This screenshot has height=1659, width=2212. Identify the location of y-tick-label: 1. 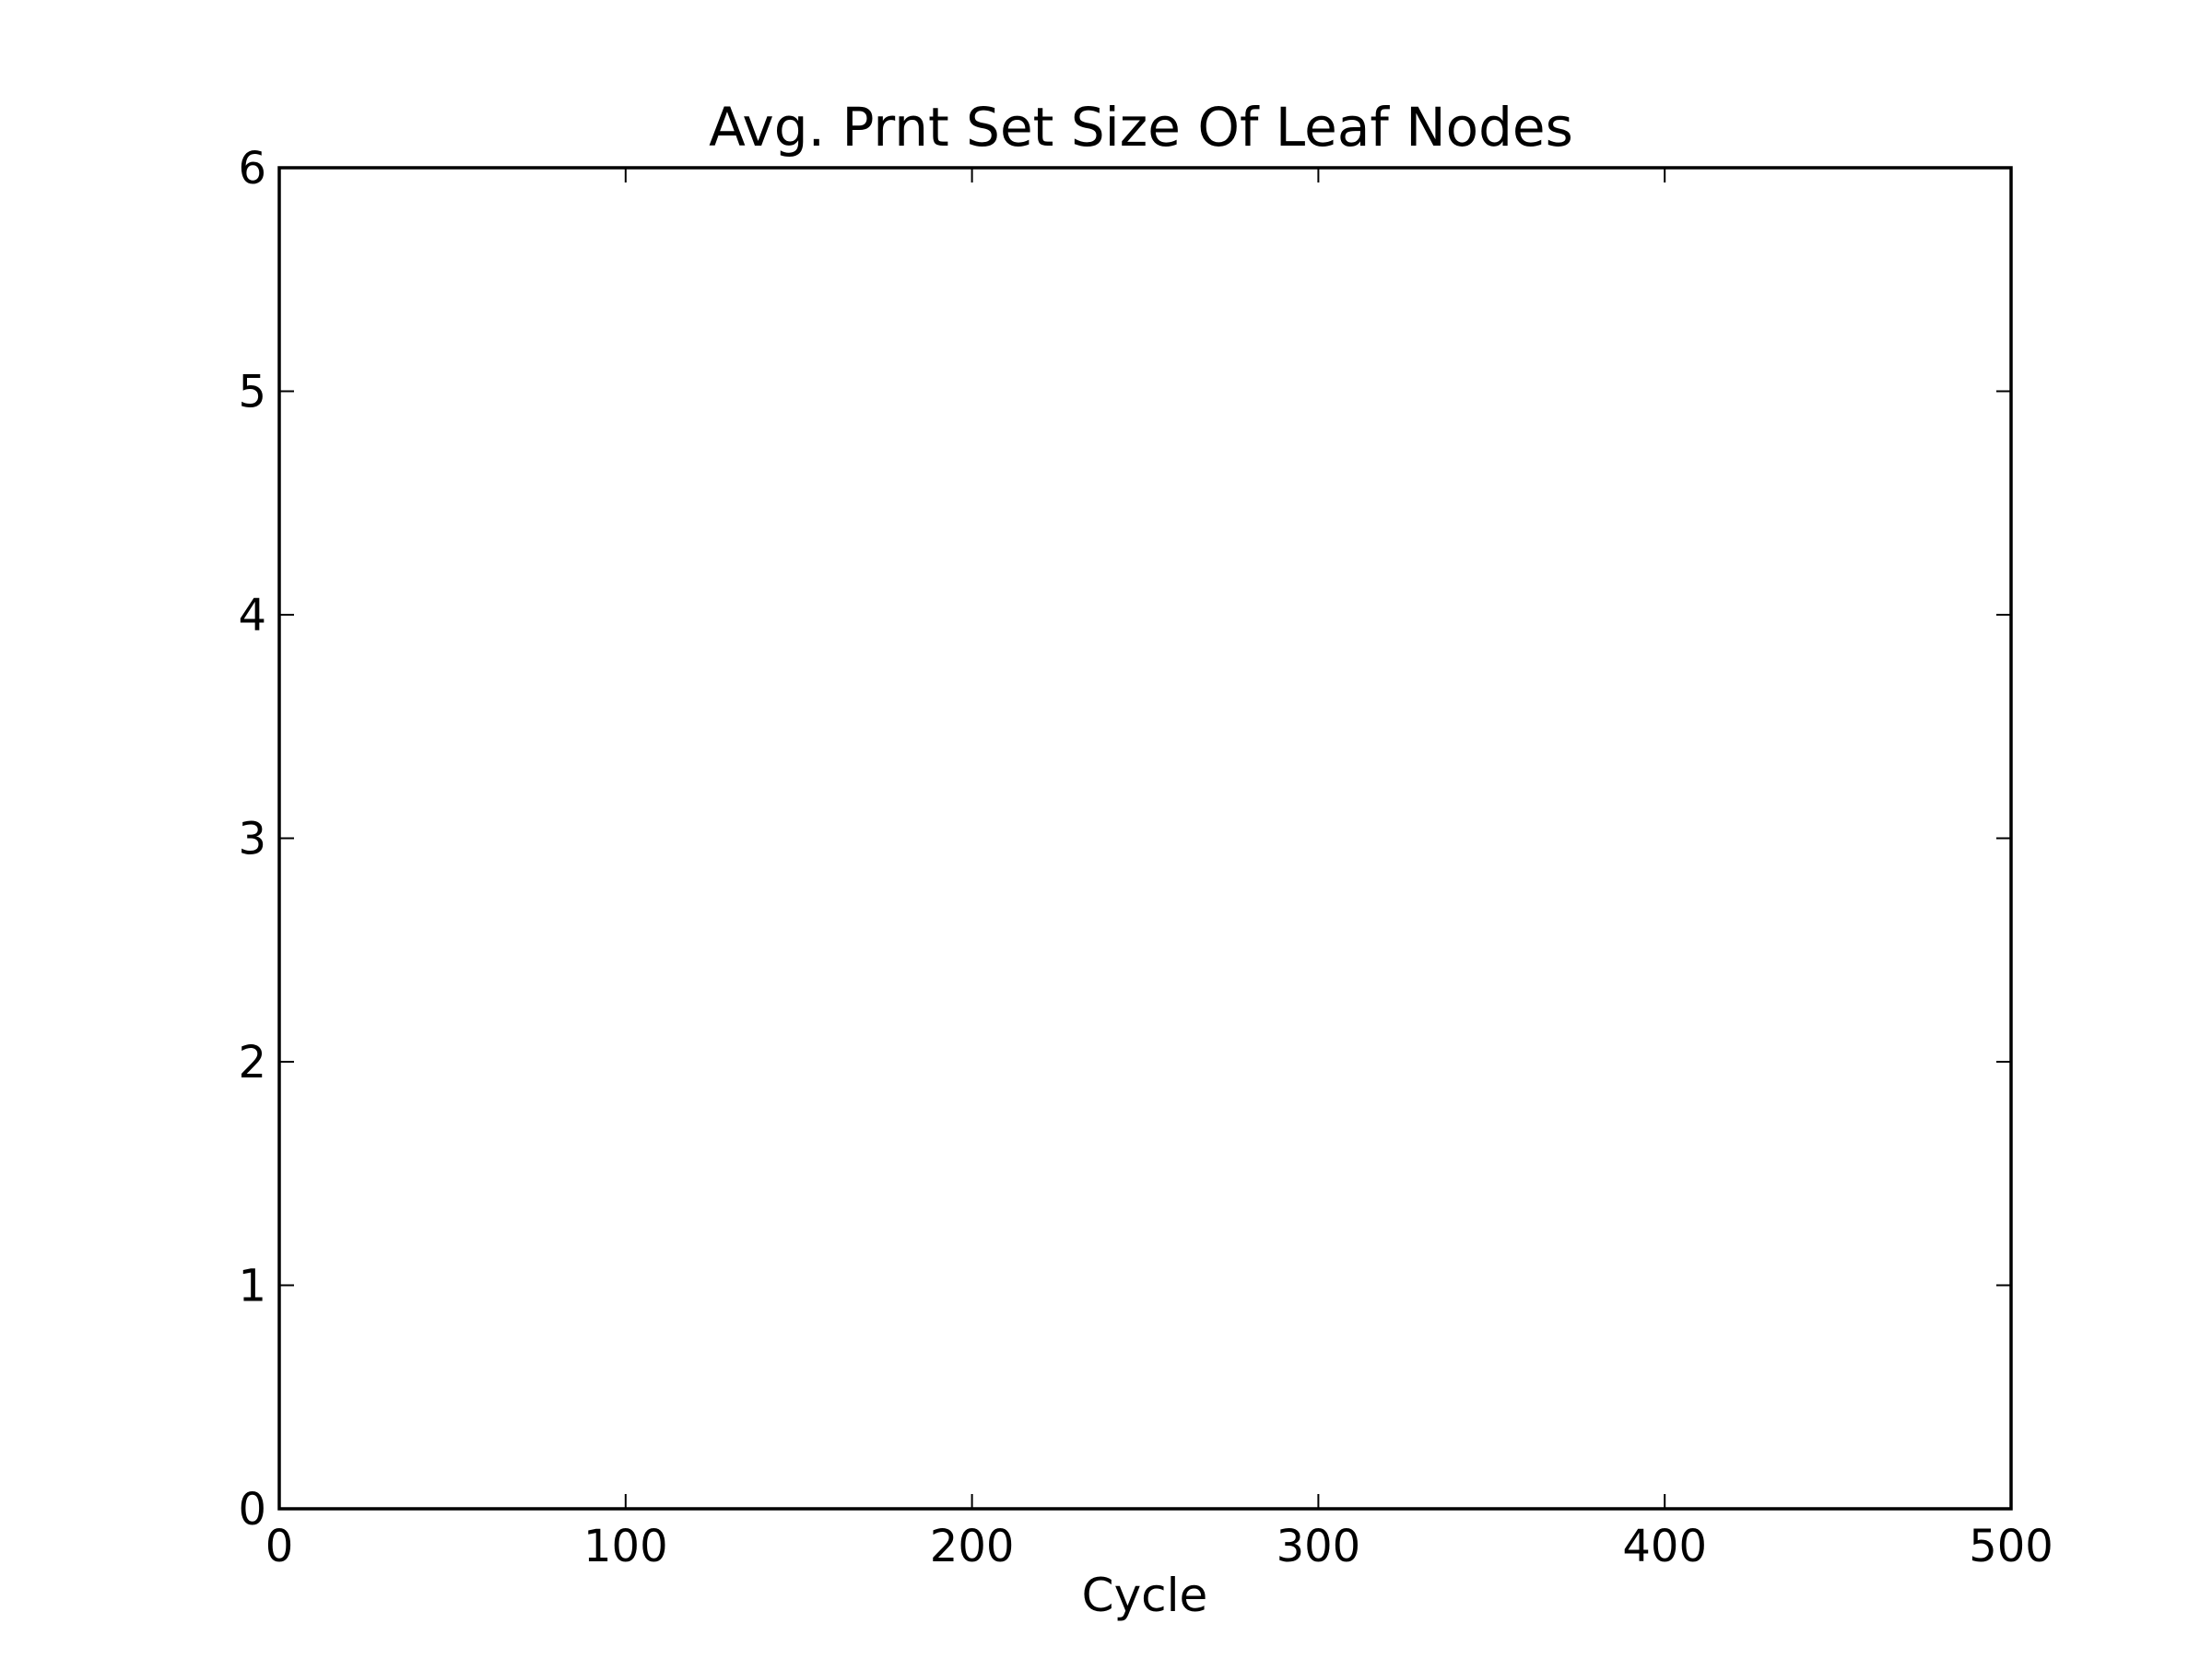
(252, 1286).